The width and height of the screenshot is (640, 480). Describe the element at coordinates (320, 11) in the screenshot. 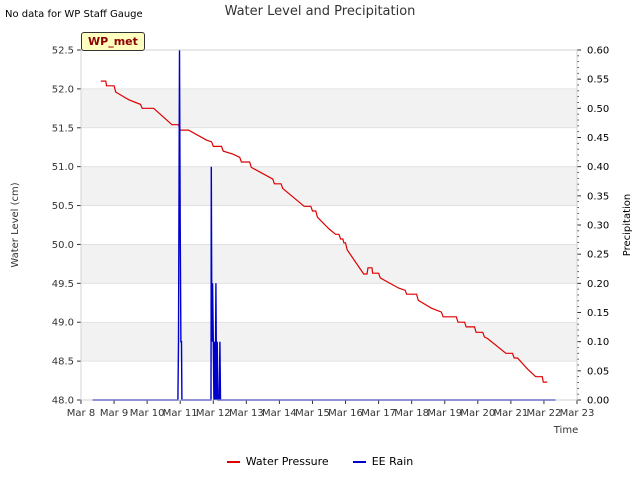

I see `chart-title: Water Level and Precipitation` at that location.